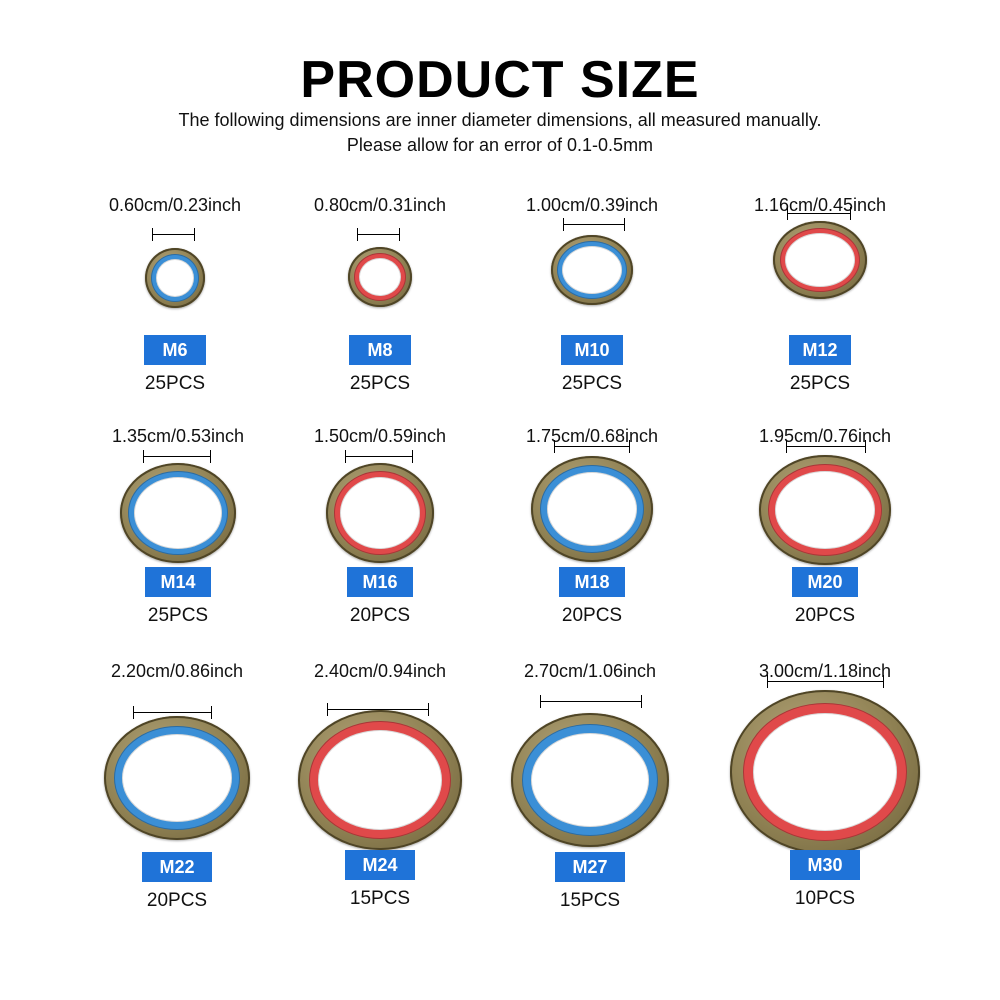 The image size is (1000, 1000). I want to click on size-badge: M22, so click(177, 867).